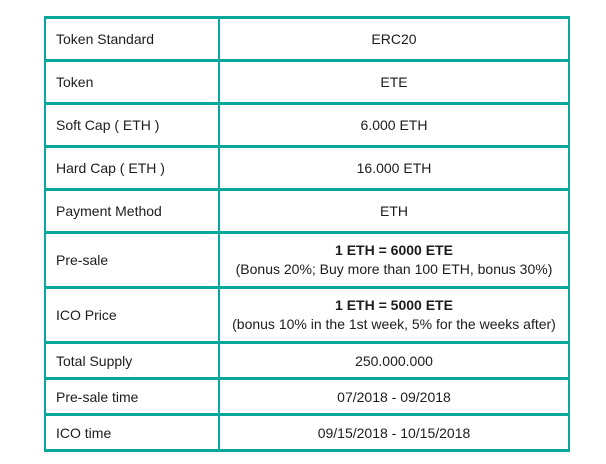 The image size is (606, 464). I want to click on row-value: 07/2018 - 09/2018, so click(394, 396).